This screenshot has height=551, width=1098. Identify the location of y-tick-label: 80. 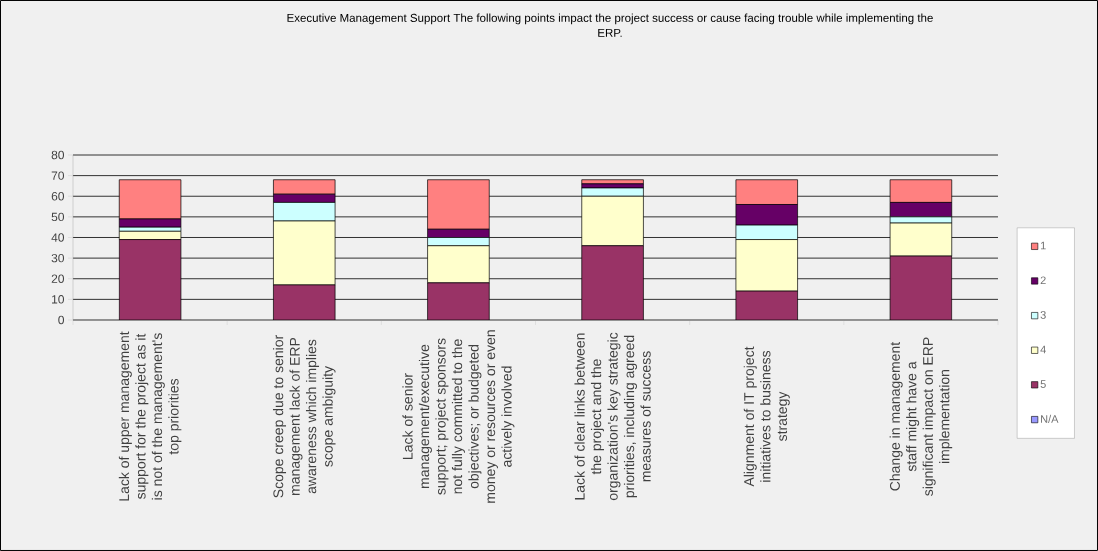
(58, 155).